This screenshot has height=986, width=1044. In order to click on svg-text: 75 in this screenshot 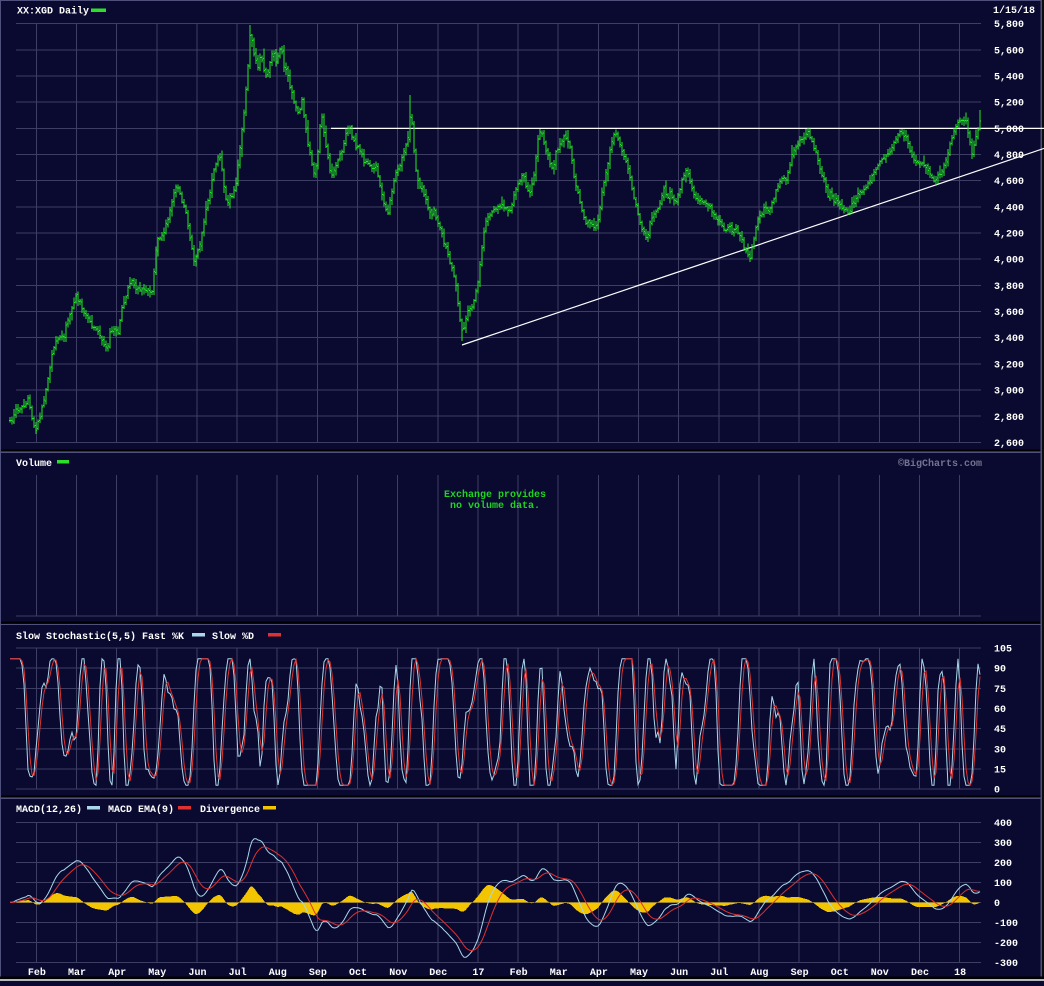, I will do `click(1000, 690)`.